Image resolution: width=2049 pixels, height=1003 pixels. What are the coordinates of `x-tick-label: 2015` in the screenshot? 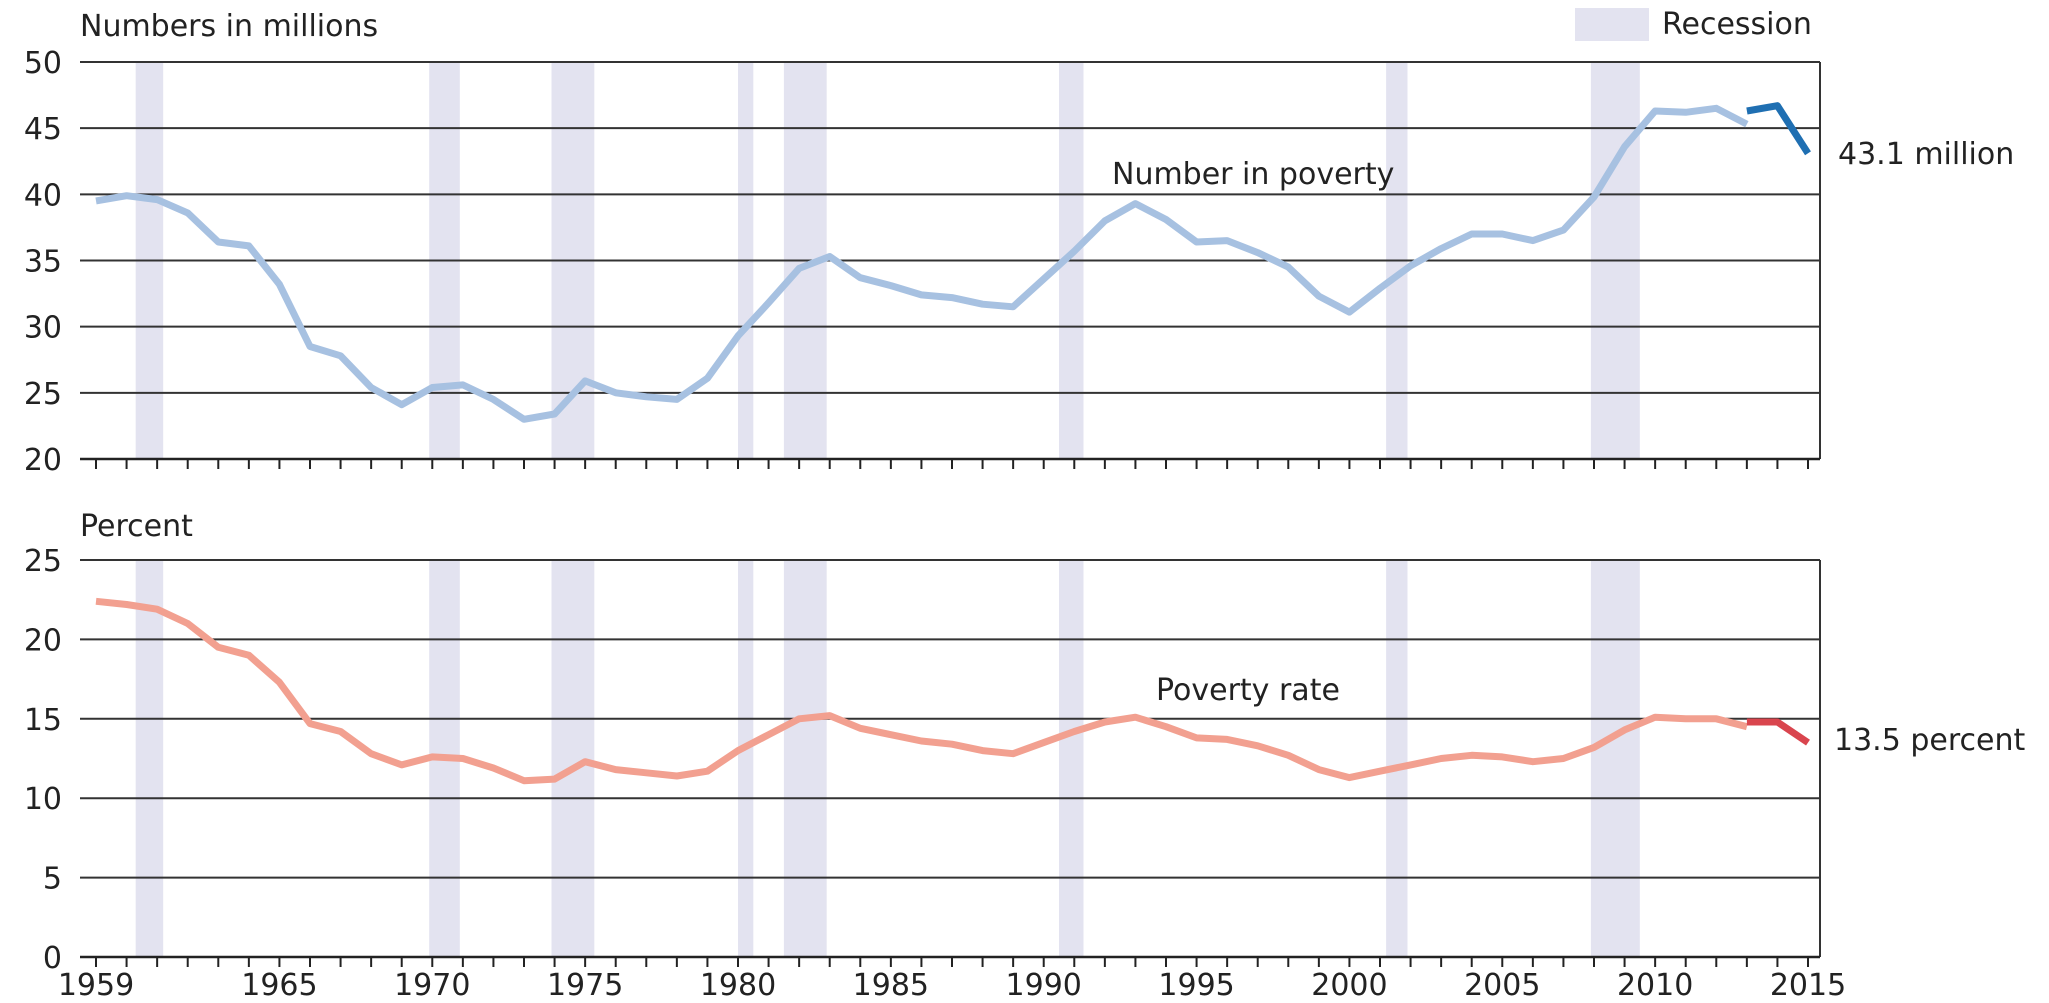 It's located at (1808, 985).